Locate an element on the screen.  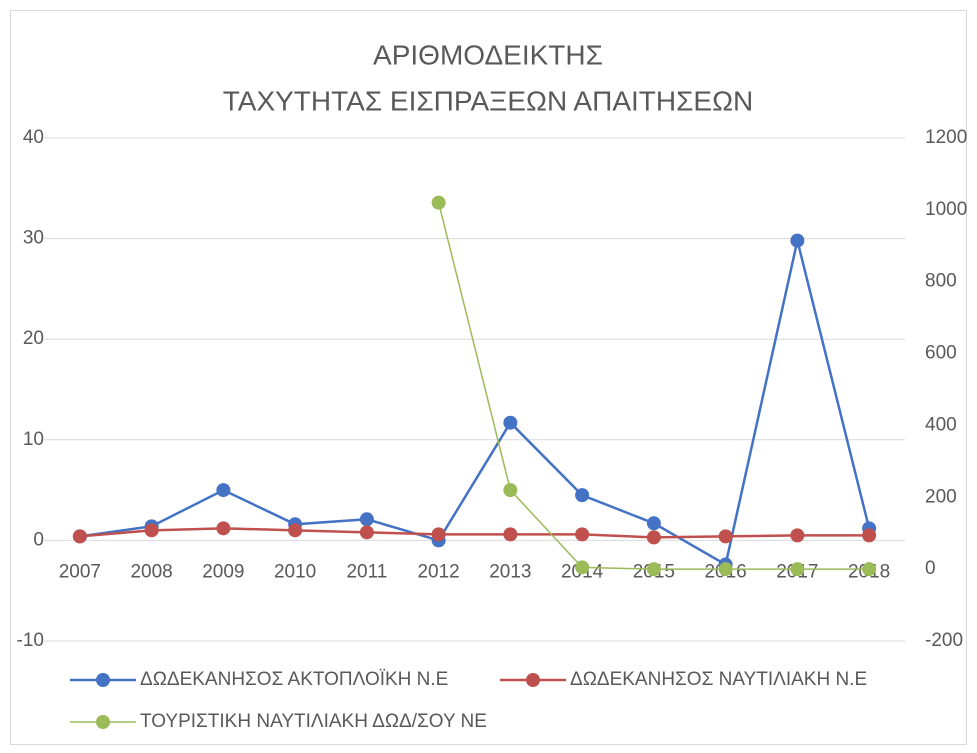
y2-tick-label: -200 is located at coordinates (944, 640).